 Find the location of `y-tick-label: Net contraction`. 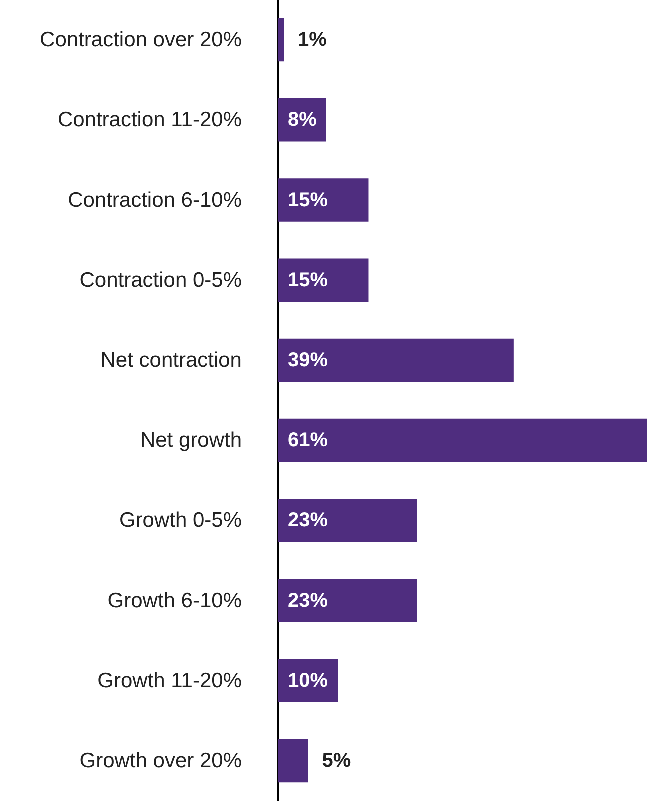

y-tick-label: Net contraction is located at coordinates (171, 360).